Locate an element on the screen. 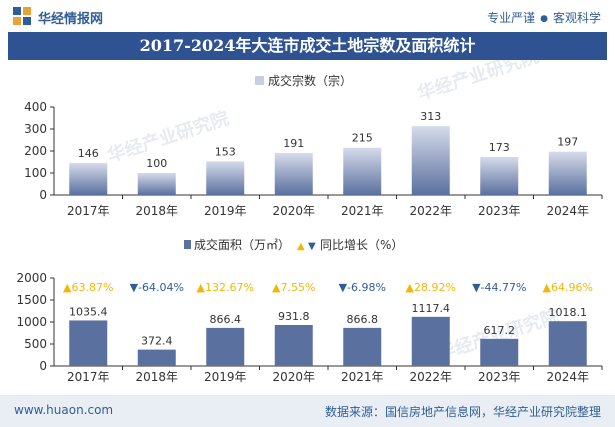  growth-up-label: ▲64.96% is located at coordinates (568, 287).